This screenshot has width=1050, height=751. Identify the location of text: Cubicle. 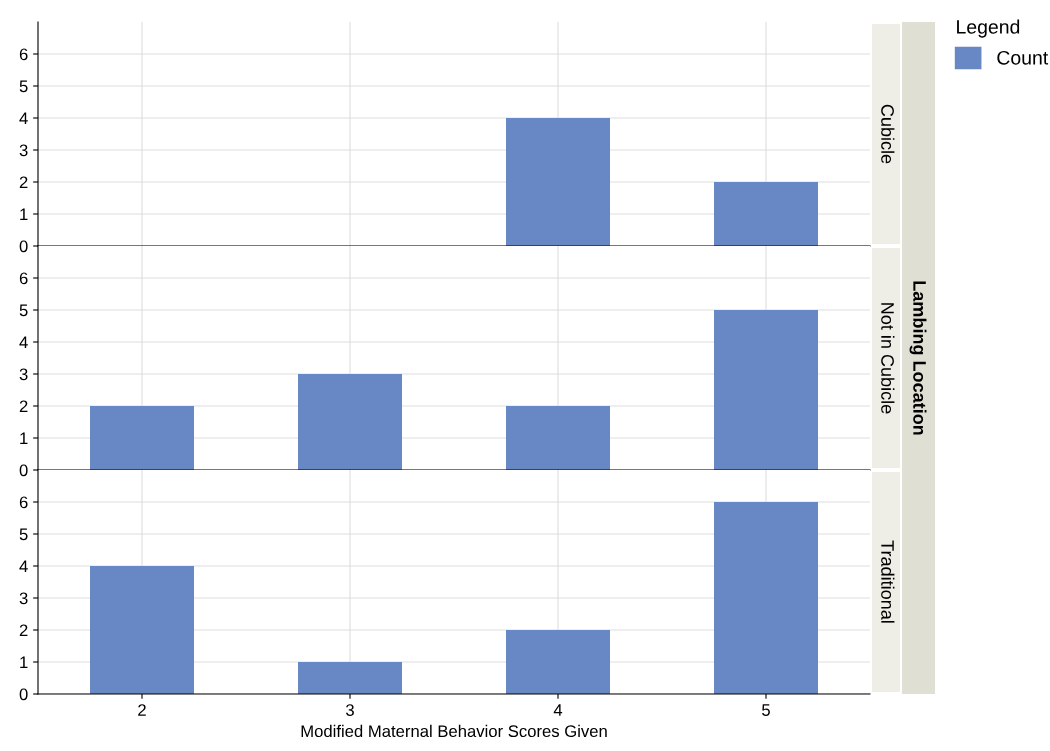
(888, 134).